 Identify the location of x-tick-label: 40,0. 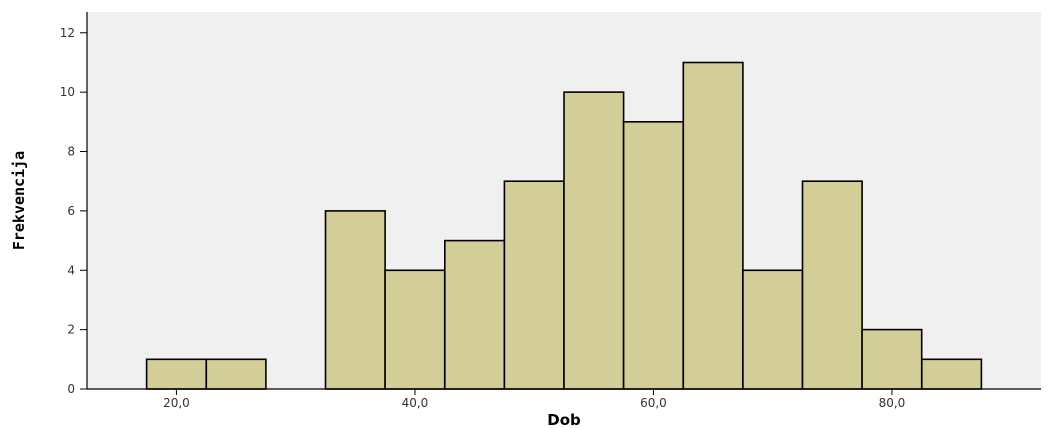
(415, 403).